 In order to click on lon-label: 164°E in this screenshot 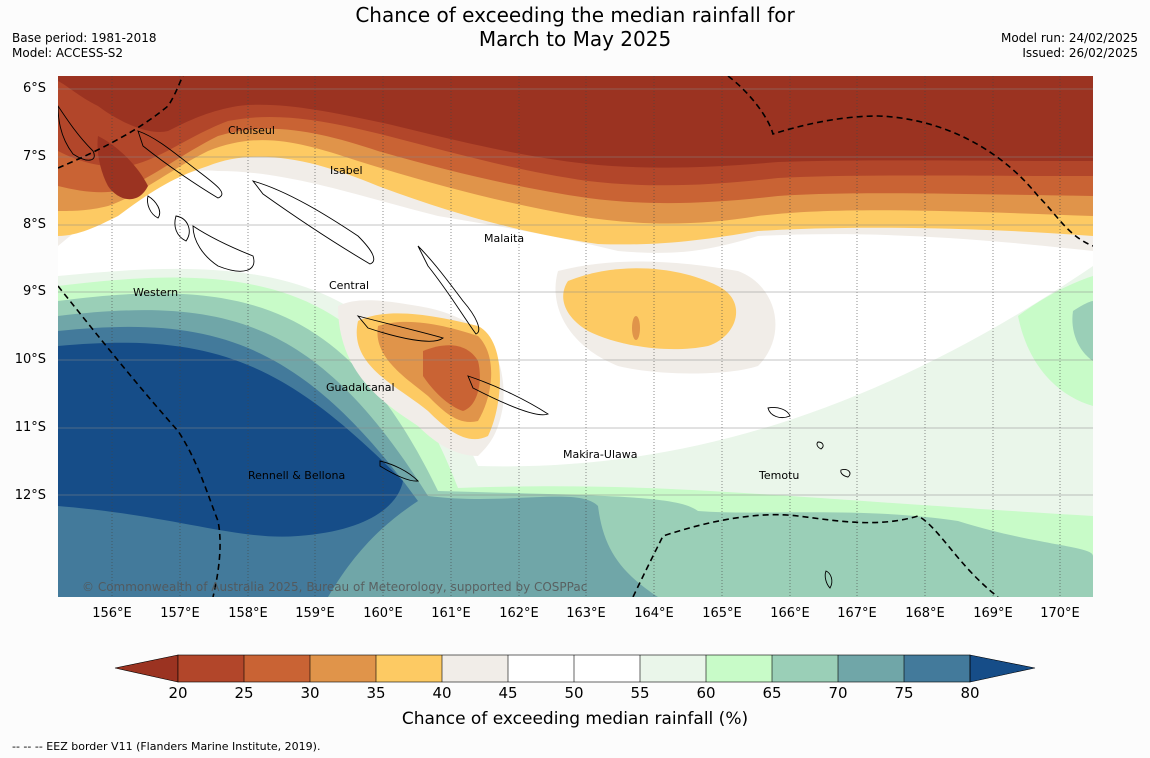, I will do `click(654, 613)`.